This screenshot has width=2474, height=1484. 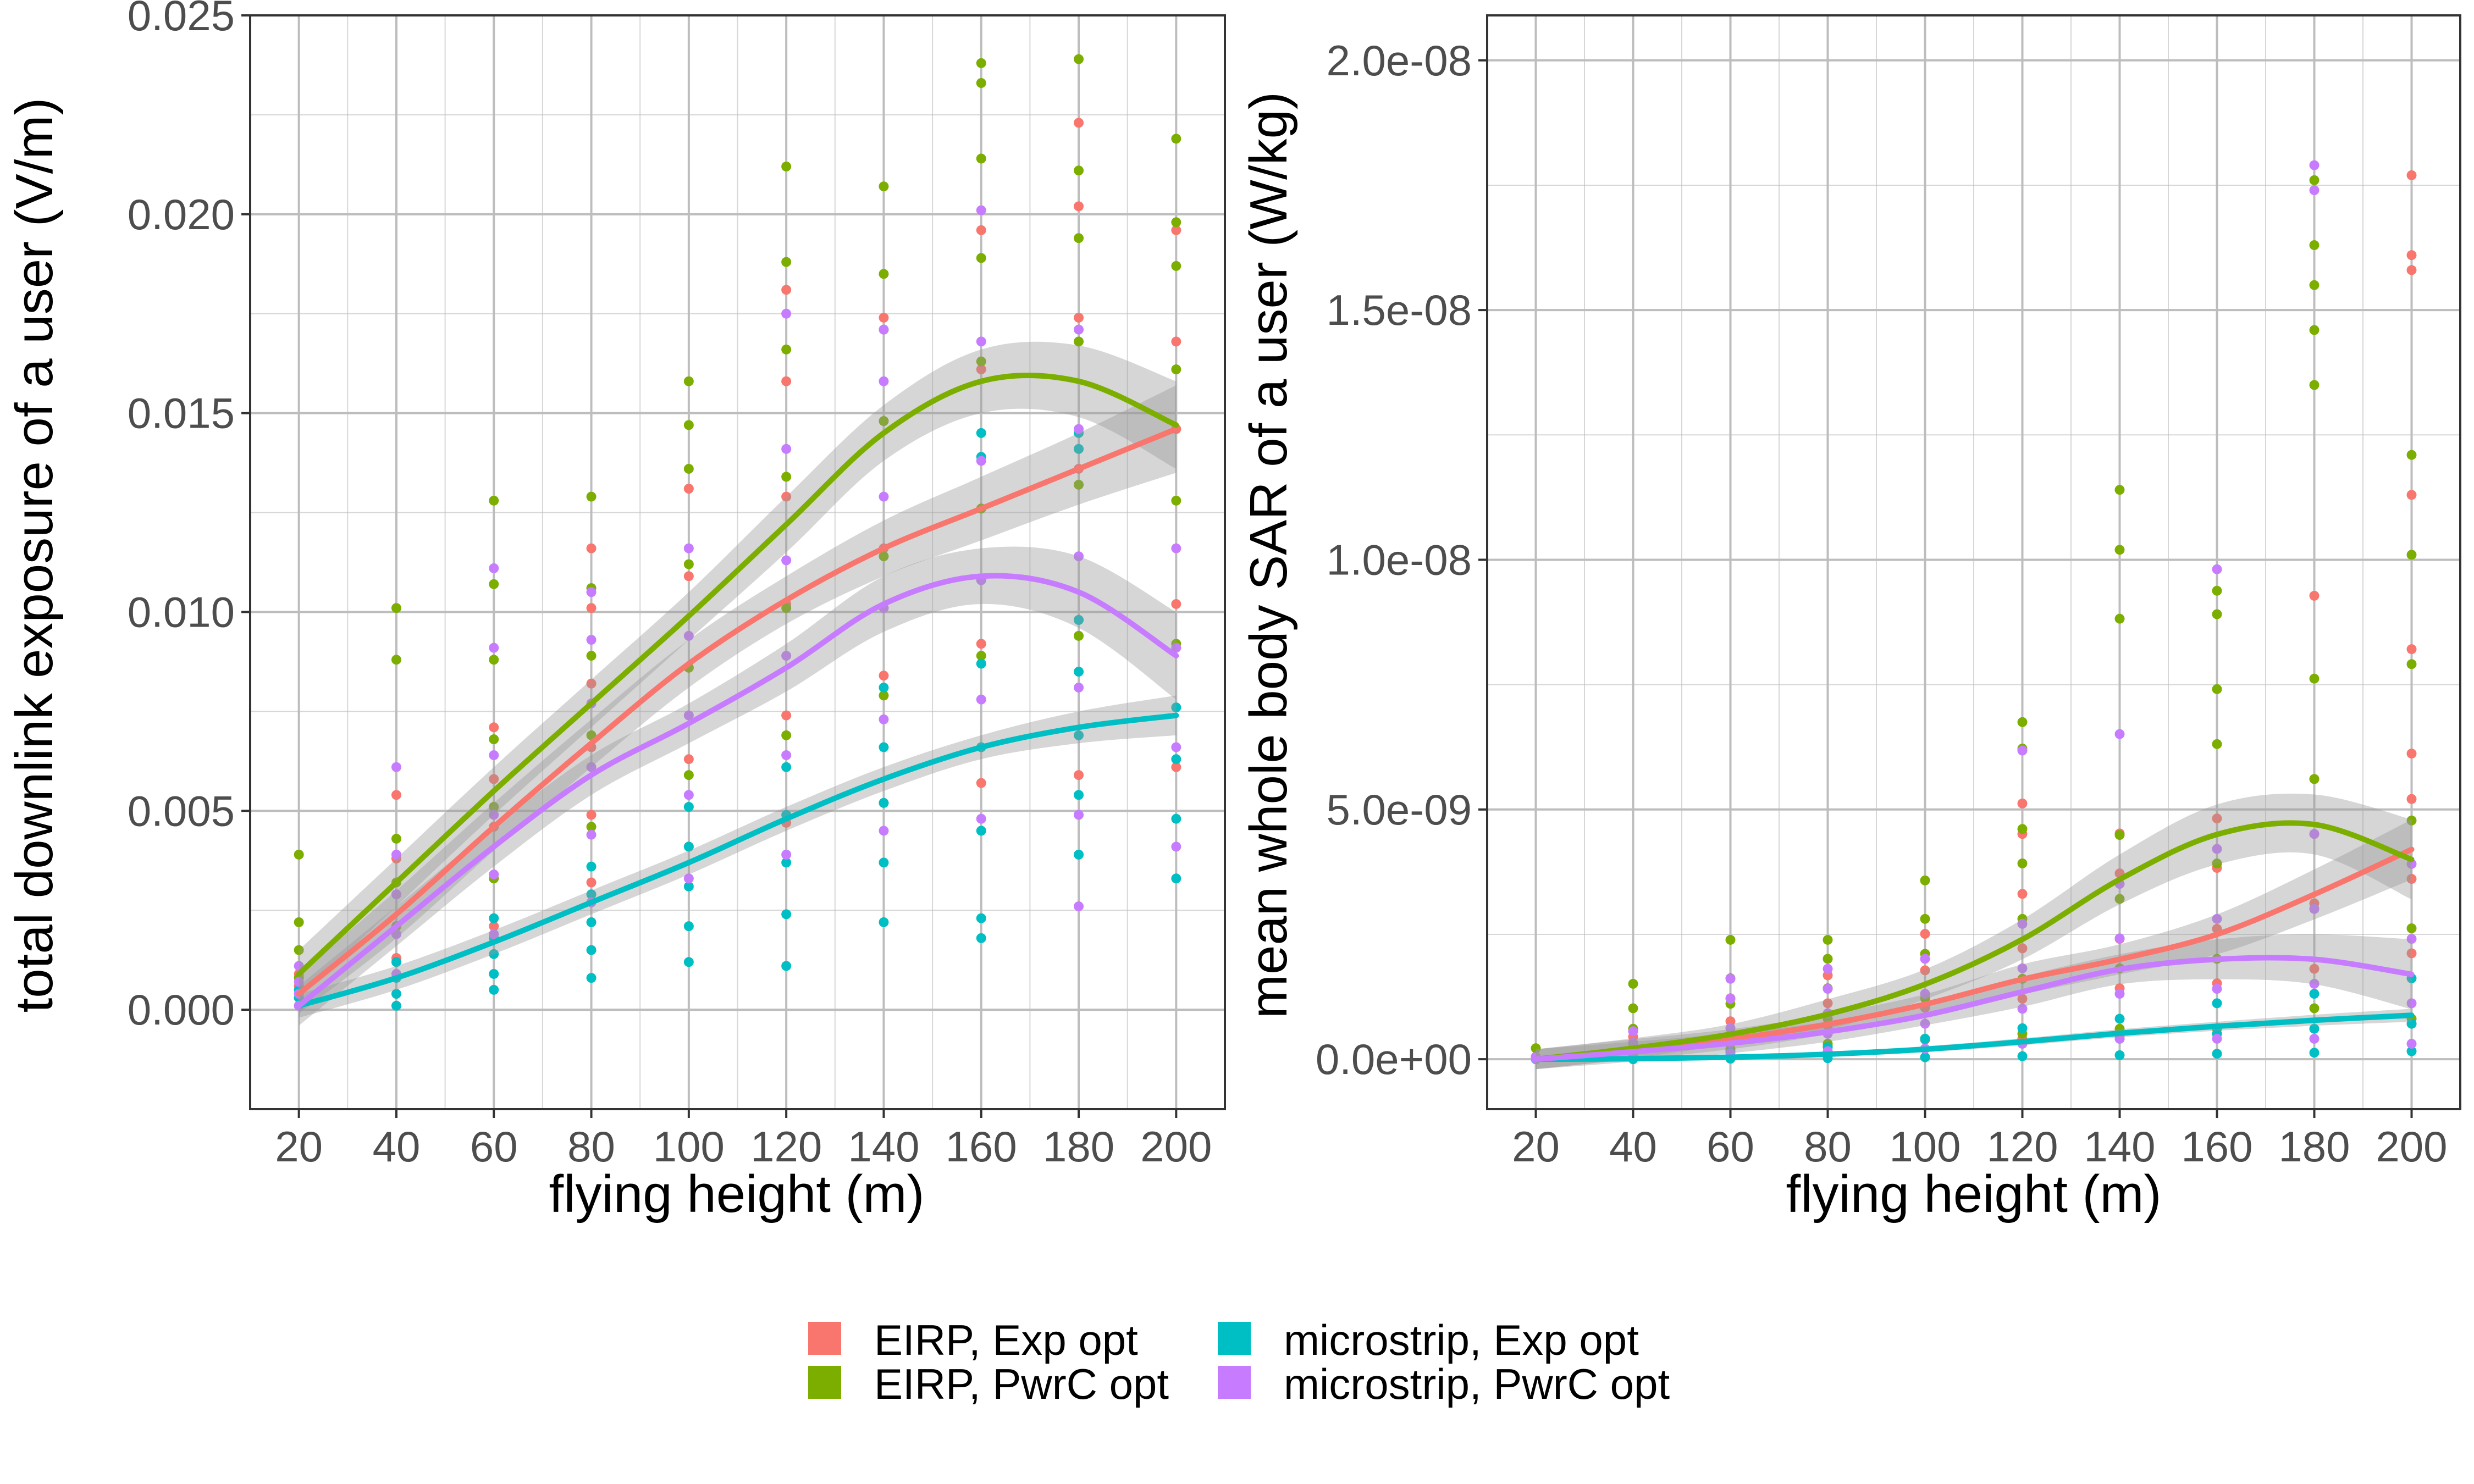 What do you see at coordinates (1006, 1340) in the screenshot?
I see `legend-label-eirp-exp-opt: EIRP, Exp opt` at bounding box center [1006, 1340].